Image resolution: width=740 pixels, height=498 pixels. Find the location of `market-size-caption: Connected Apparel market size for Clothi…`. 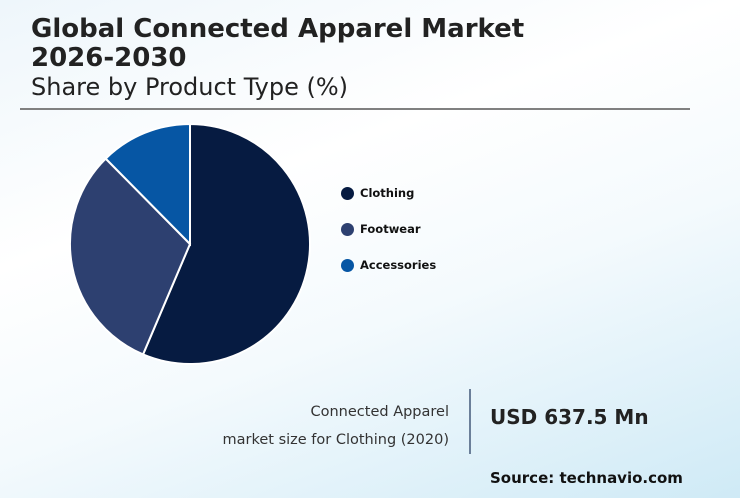

market-size-caption: Connected Apparel market size for Clothi… is located at coordinates (336, 426).